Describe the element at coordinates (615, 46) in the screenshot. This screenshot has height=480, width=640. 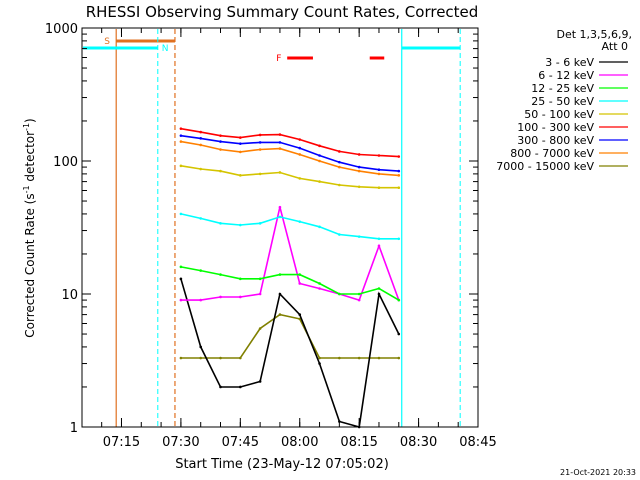
I see `legend-header-attenuator: Att 0` at that location.